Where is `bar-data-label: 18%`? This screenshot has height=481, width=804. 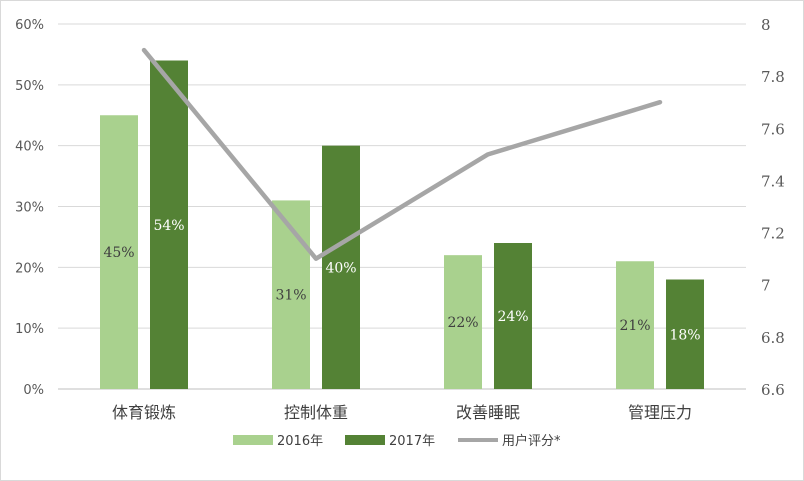 bar-data-label: 18% is located at coordinates (684, 335).